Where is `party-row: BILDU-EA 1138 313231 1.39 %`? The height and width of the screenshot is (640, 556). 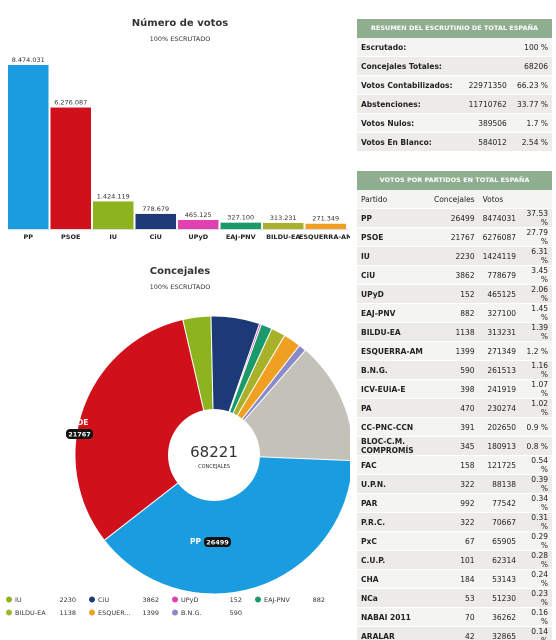
party-row: BILDU-EA 1138 313231 1.39 % is located at coordinates (454, 332).